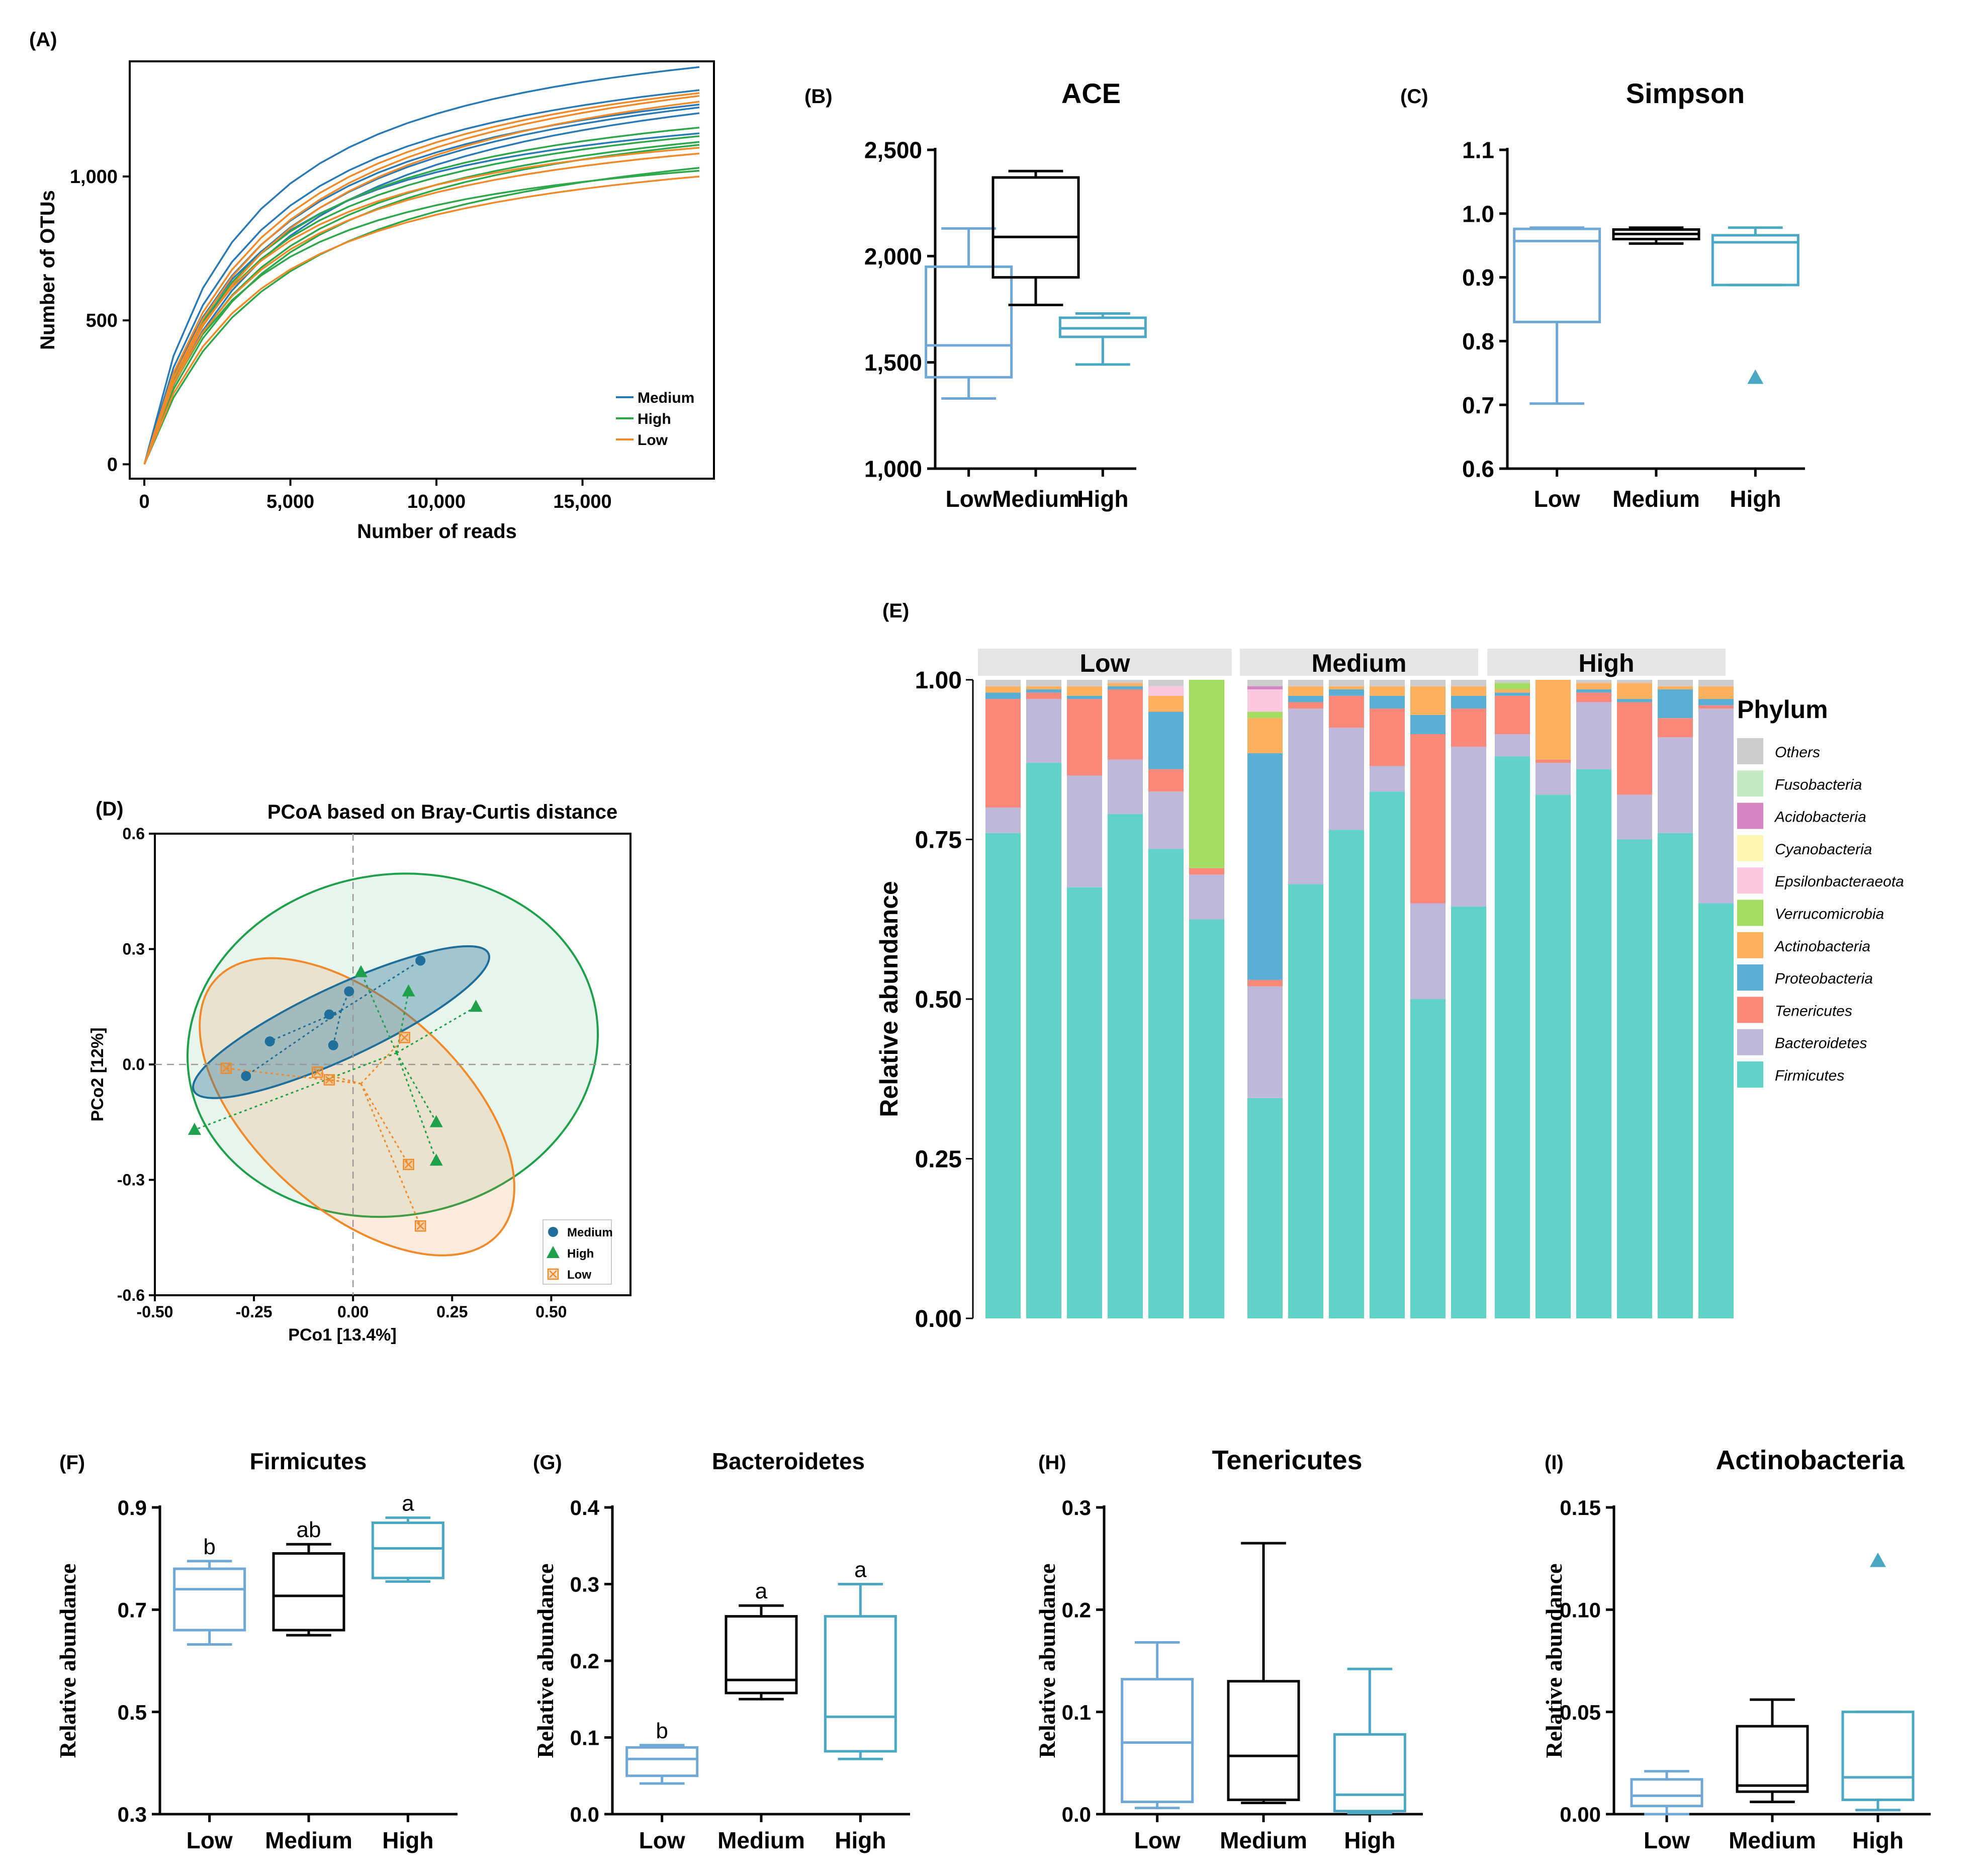 This screenshot has width=1986, height=1876. I want to click on x-axis-label: PCo1 [13.4%], so click(342, 1335).